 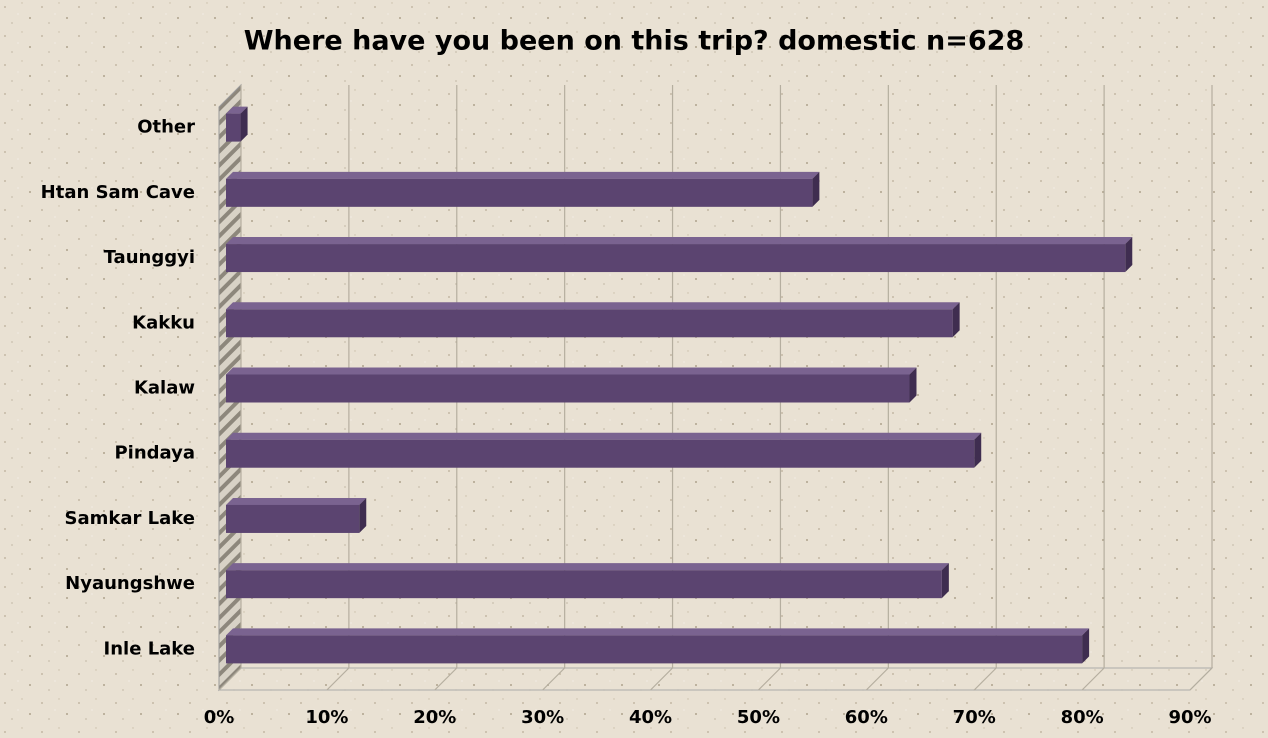 I want to click on y-tick-label: Other, so click(x=166, y=127).